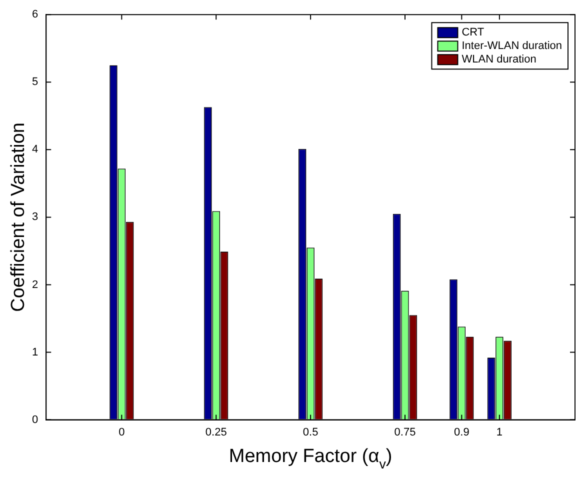 The image size is (577, 479). I want to click on y-tick-label: 1, so click(35, 352).